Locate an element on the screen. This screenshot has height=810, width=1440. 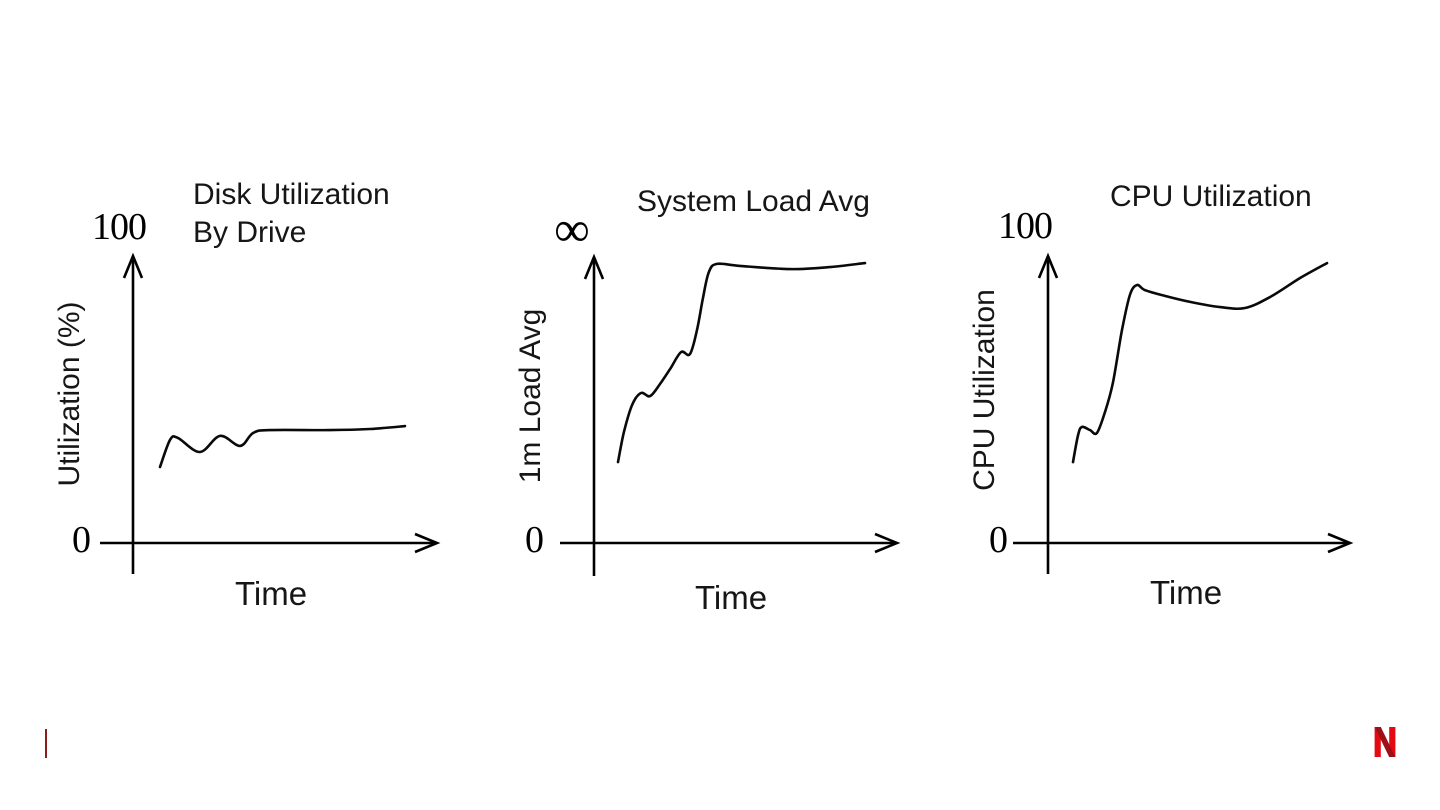
chart3-axes is located at coordinates (1183, 413).